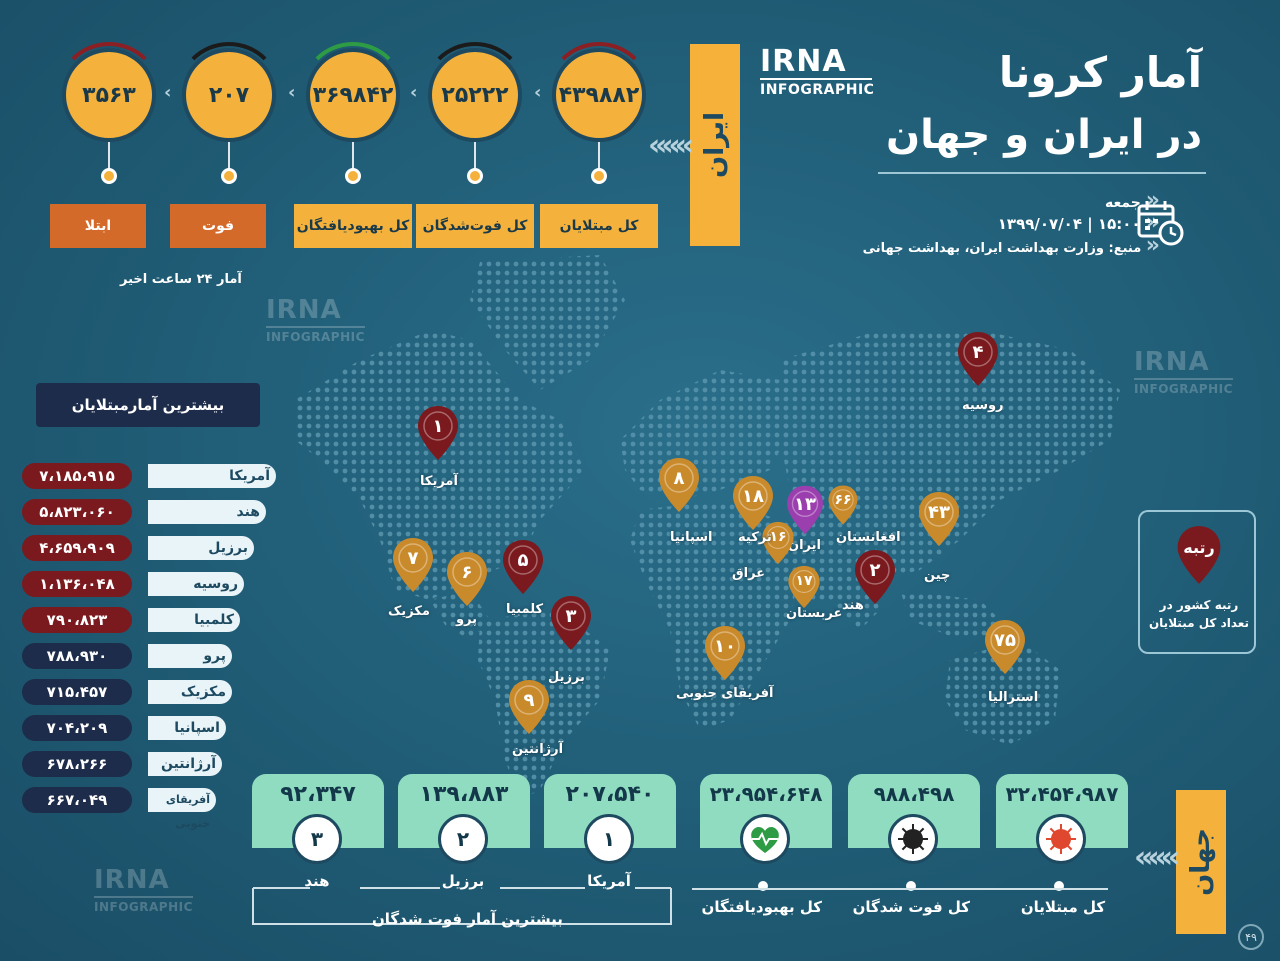  What do you see at coordinates (1042, 173) in the screenshot?
I see `title-divider` at bounding box center [1042, 173].